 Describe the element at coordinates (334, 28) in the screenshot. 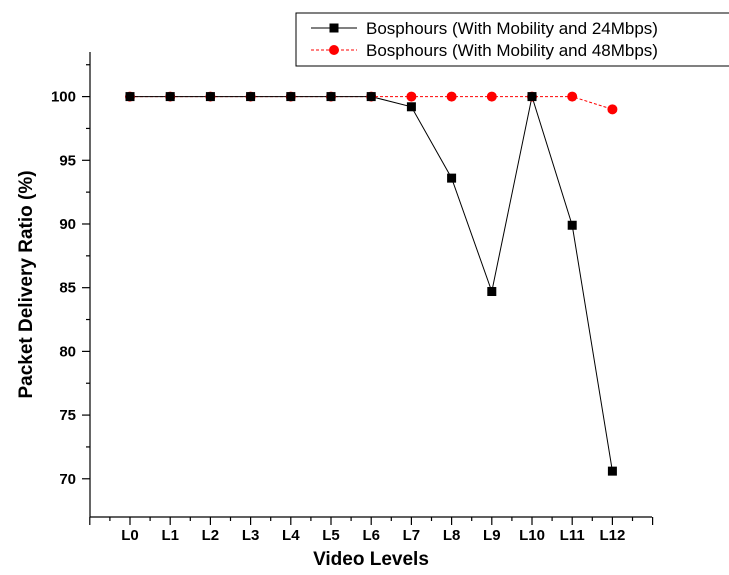

I see `legend-marker-24mbps` at that location.